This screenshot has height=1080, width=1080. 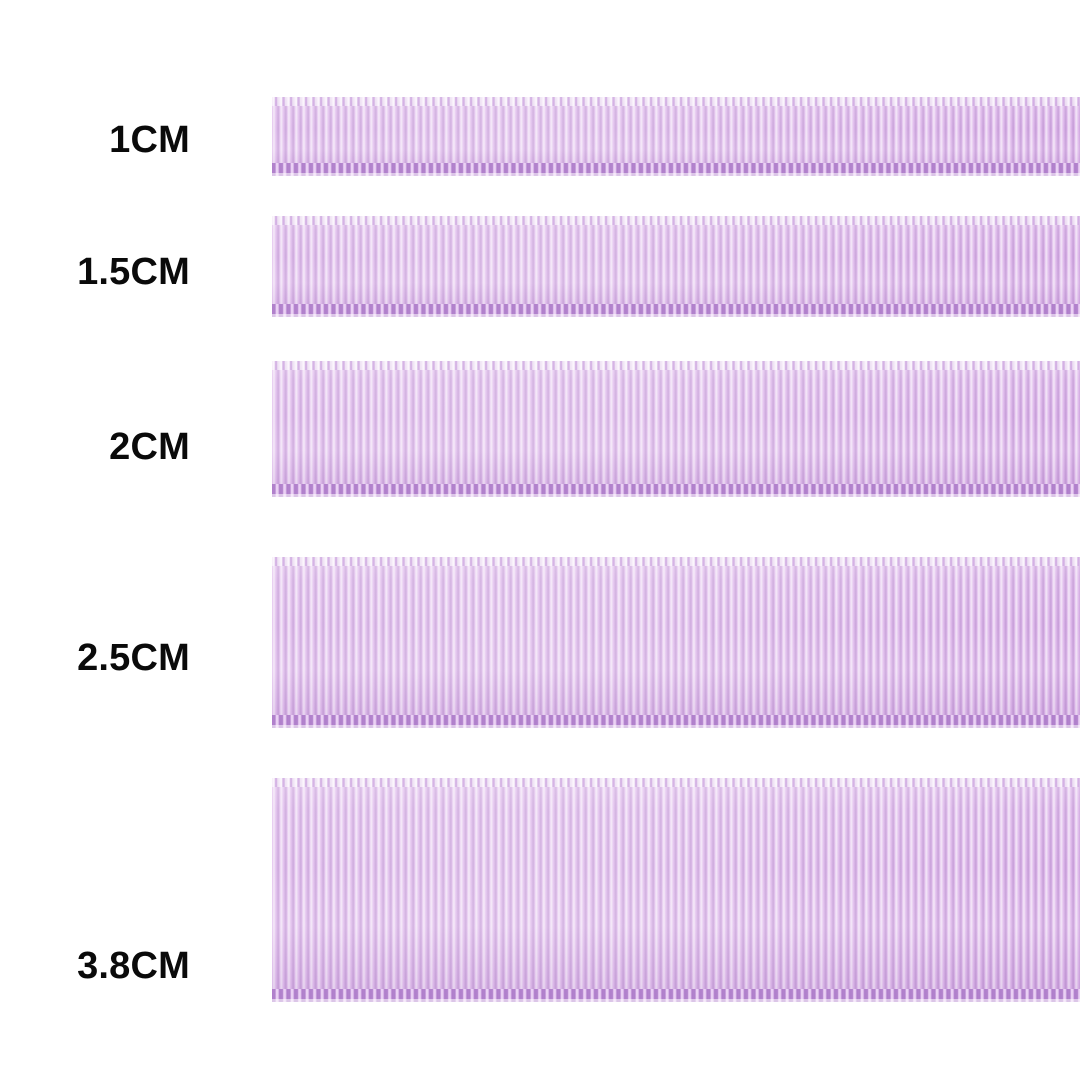 I want to click on ribbon-sample-1-5cm, so click(x=676, y=266).